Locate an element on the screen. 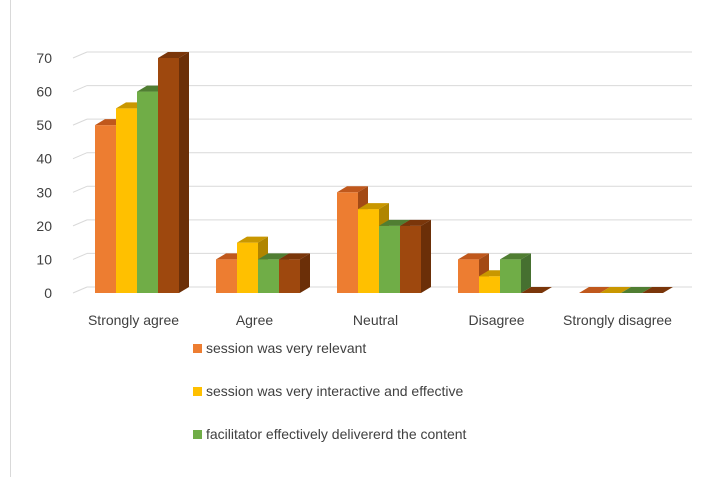  y-tick-label: 60 is located at coordinates (44, 92).